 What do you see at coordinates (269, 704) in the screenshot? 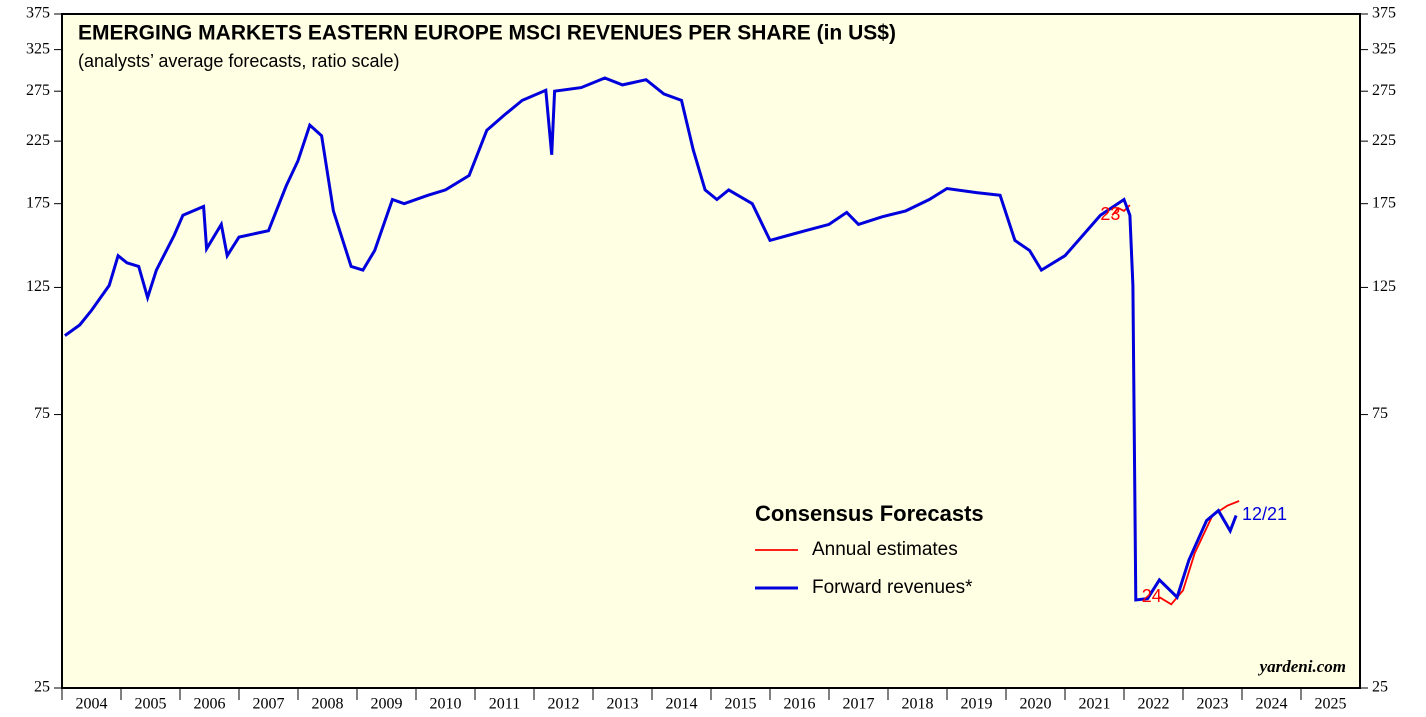
I see `x-tick-label: 2007` at bounding box center [269, 704].